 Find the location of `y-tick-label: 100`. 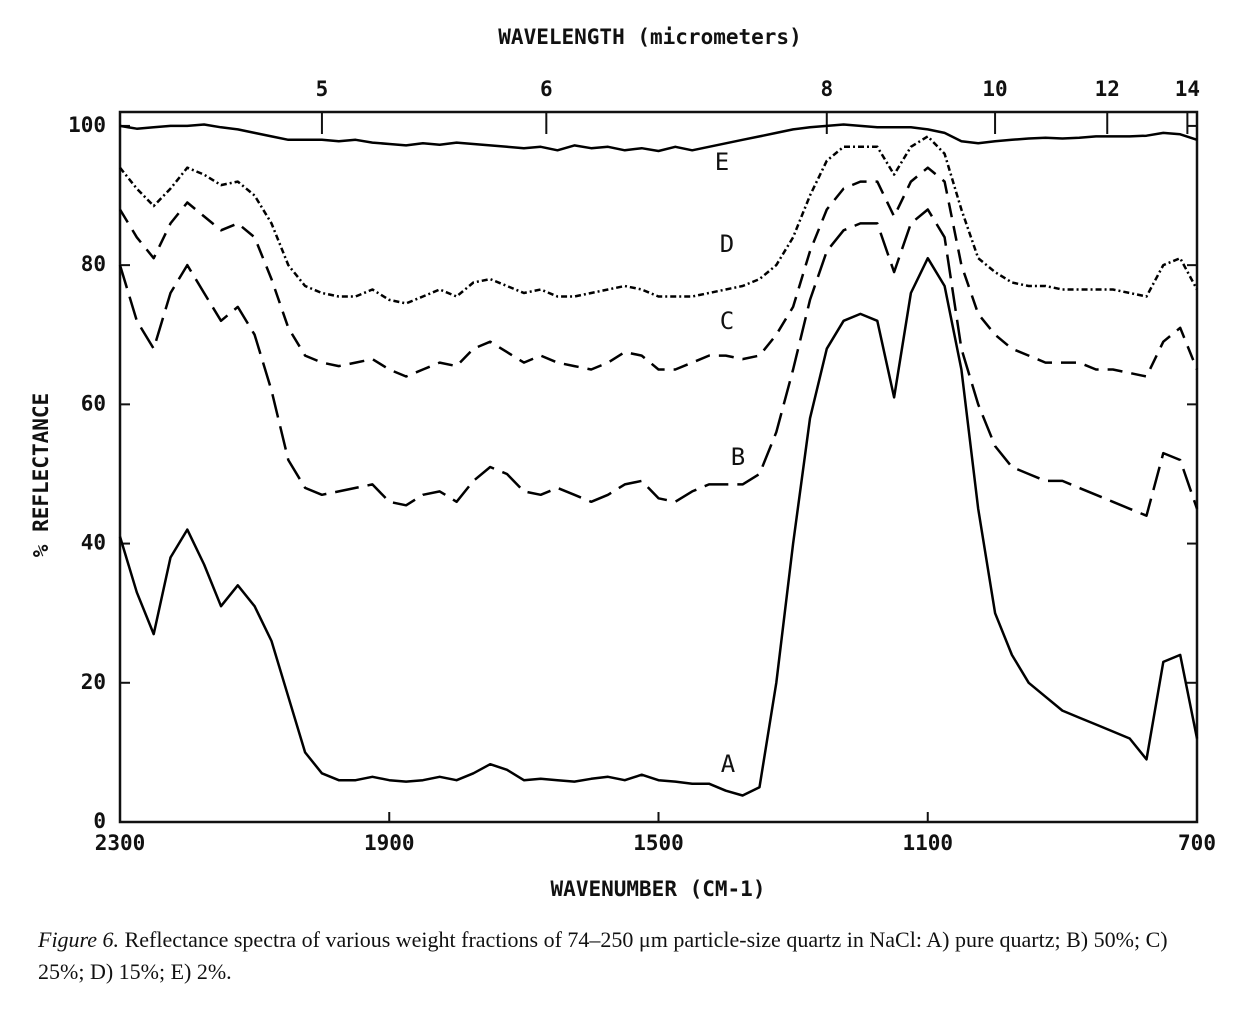

y-tick-label: 100 is located at coordinates (87, 125).